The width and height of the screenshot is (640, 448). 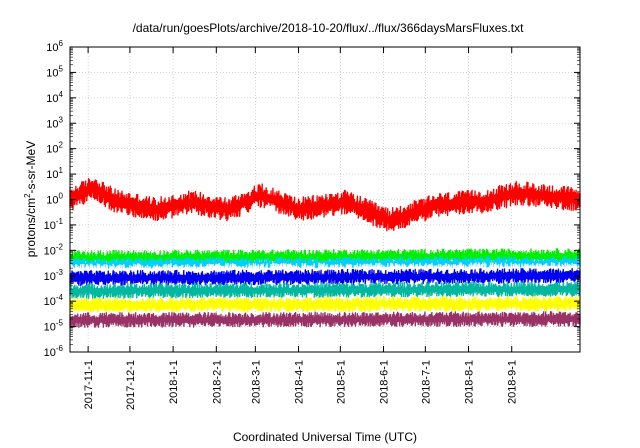 I want to click on y-tick-exponent: -5, so click(x=60, y=323).